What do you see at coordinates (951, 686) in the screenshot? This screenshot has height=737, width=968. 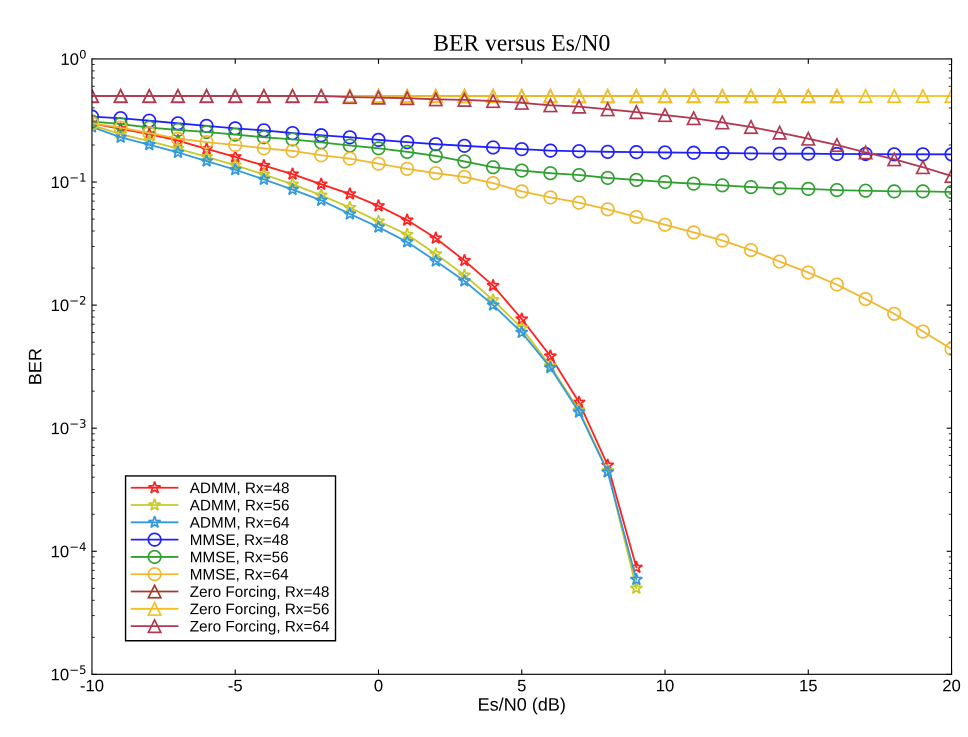 I see `x-tick-label: 20` at bounding box center [951, 686].